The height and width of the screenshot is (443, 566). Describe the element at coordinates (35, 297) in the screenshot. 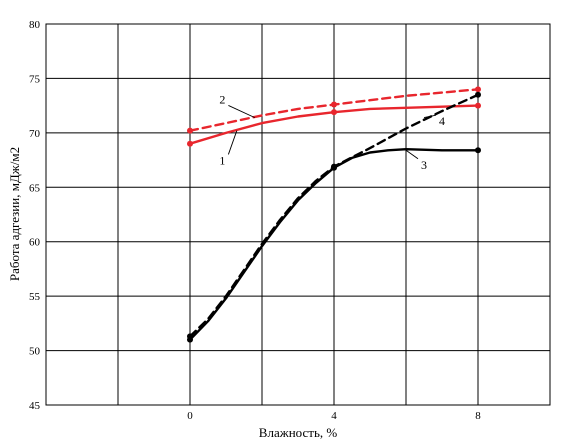

I see `y-tick-label: 55` at that location.